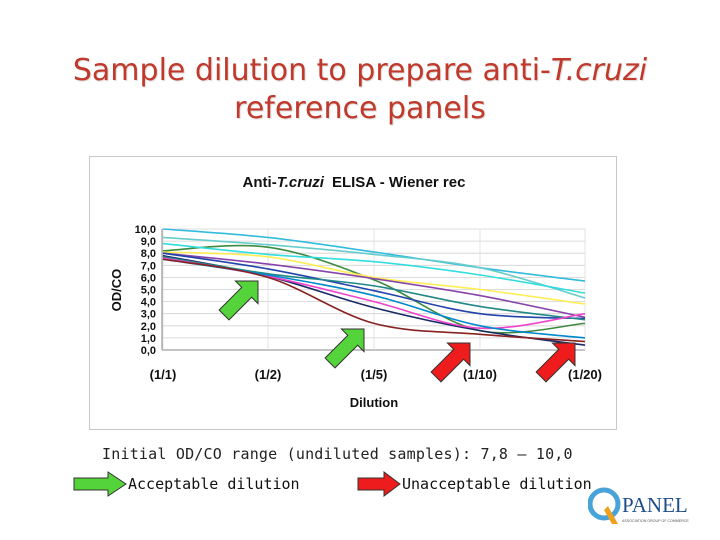 The image size is (720, 540). I want to click on legend-unacceptable-arrow-shape, so click(379, 484).